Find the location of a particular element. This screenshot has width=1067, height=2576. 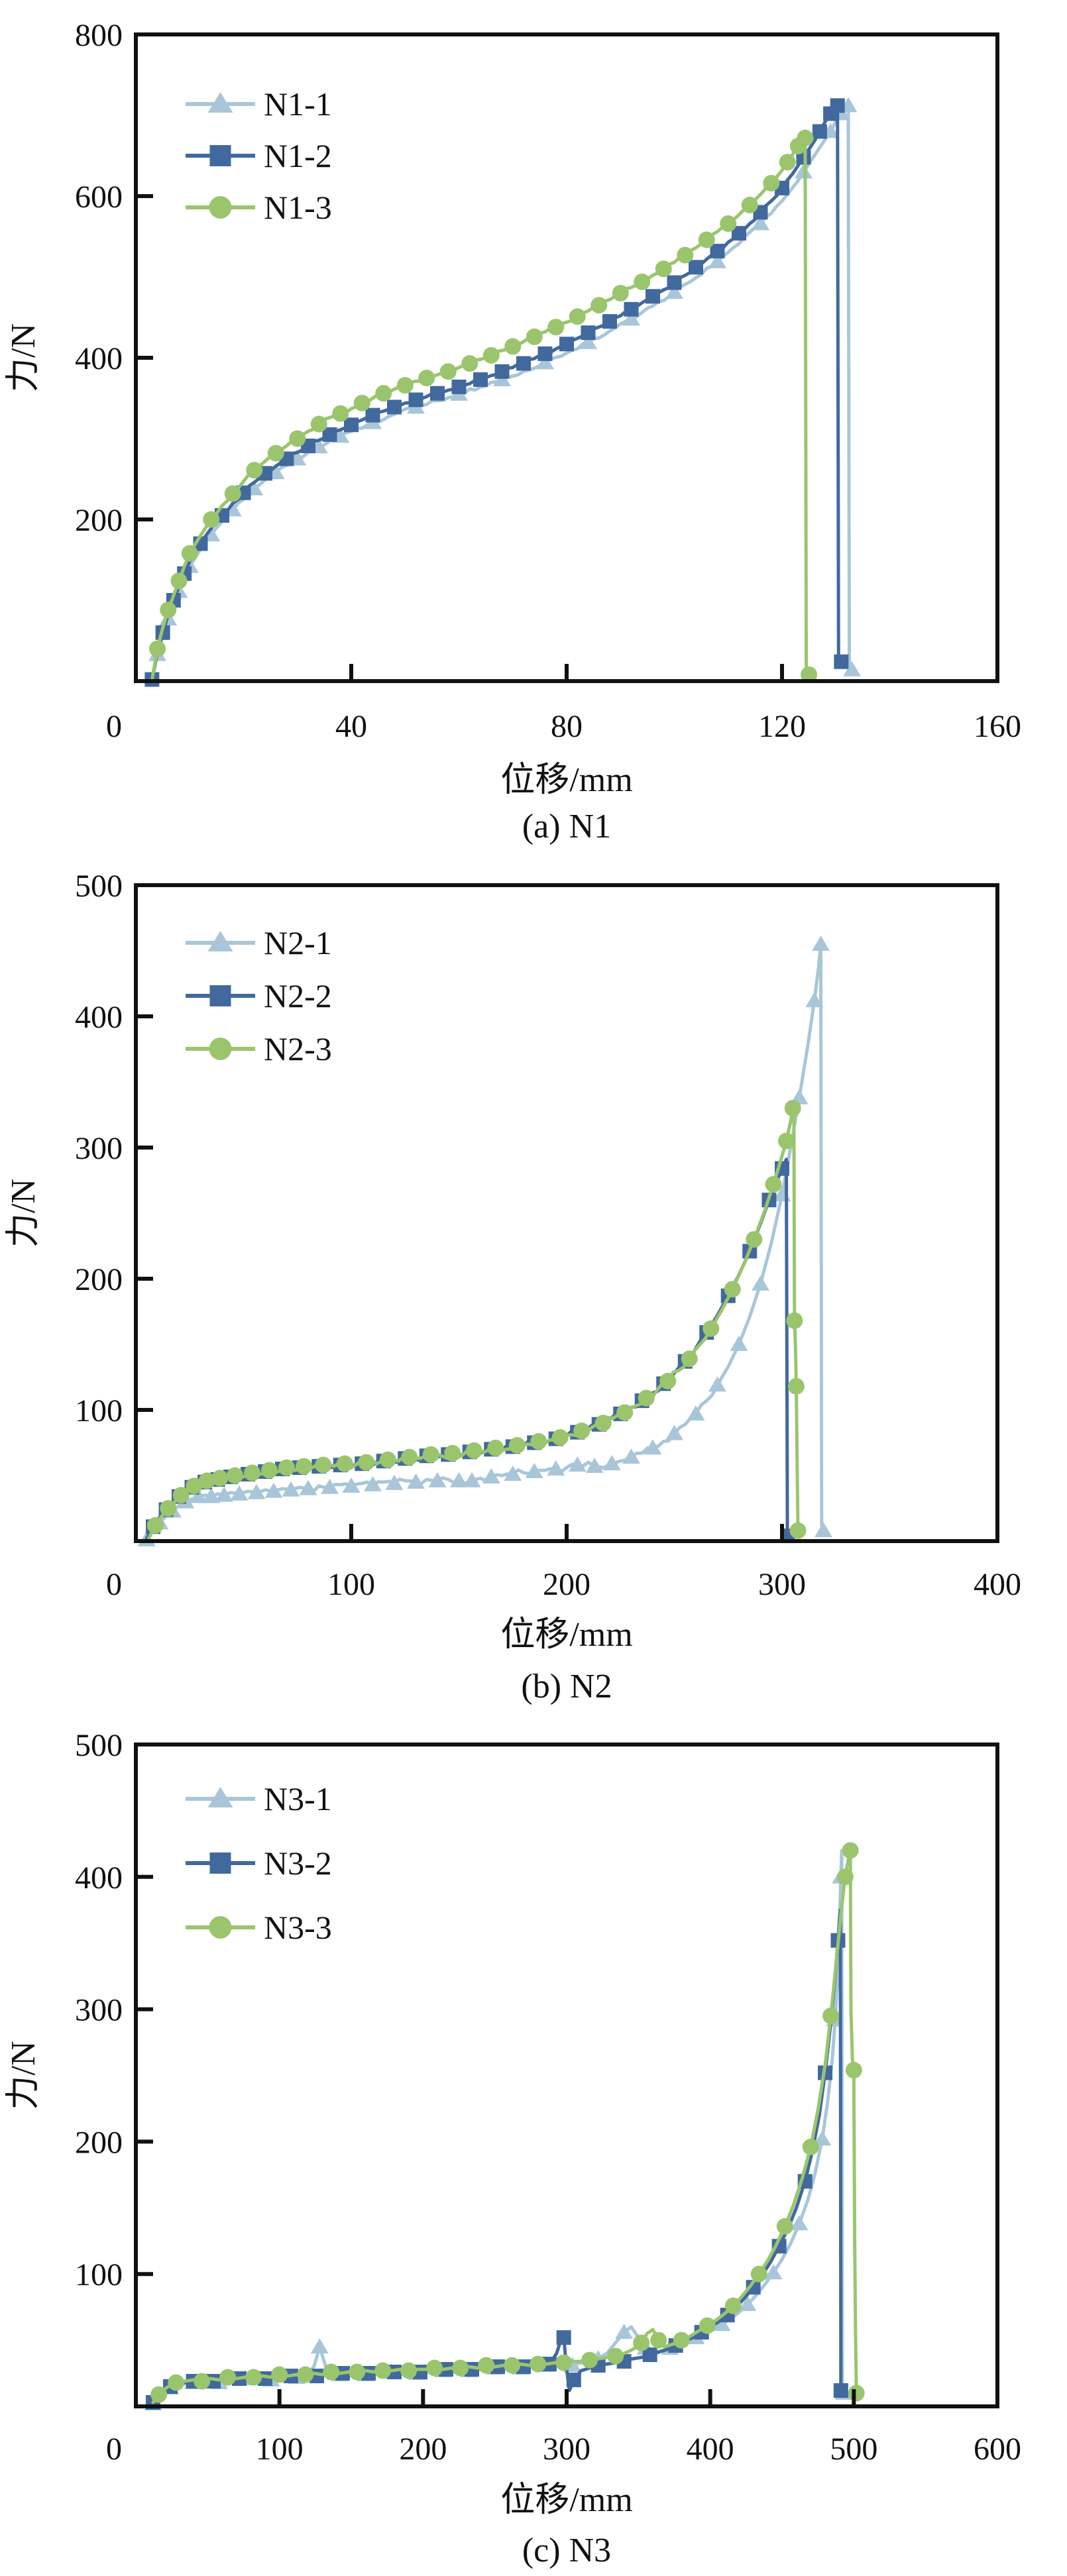

x-tick-label: 120 is located at coordinates (782, 726).